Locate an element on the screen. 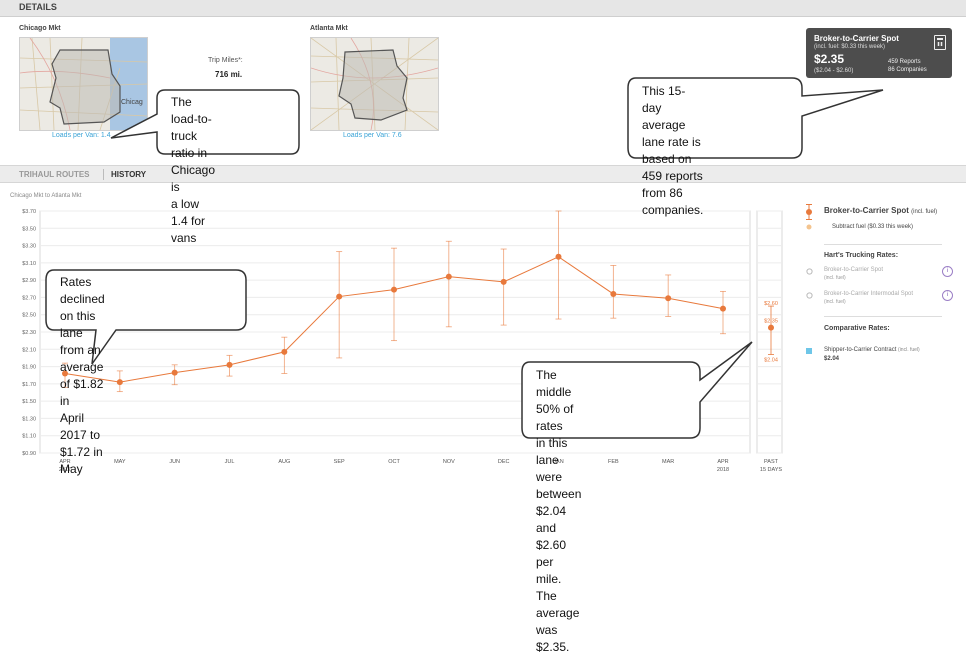  x-tick-label: AUG is located at coordinates (284, 462).